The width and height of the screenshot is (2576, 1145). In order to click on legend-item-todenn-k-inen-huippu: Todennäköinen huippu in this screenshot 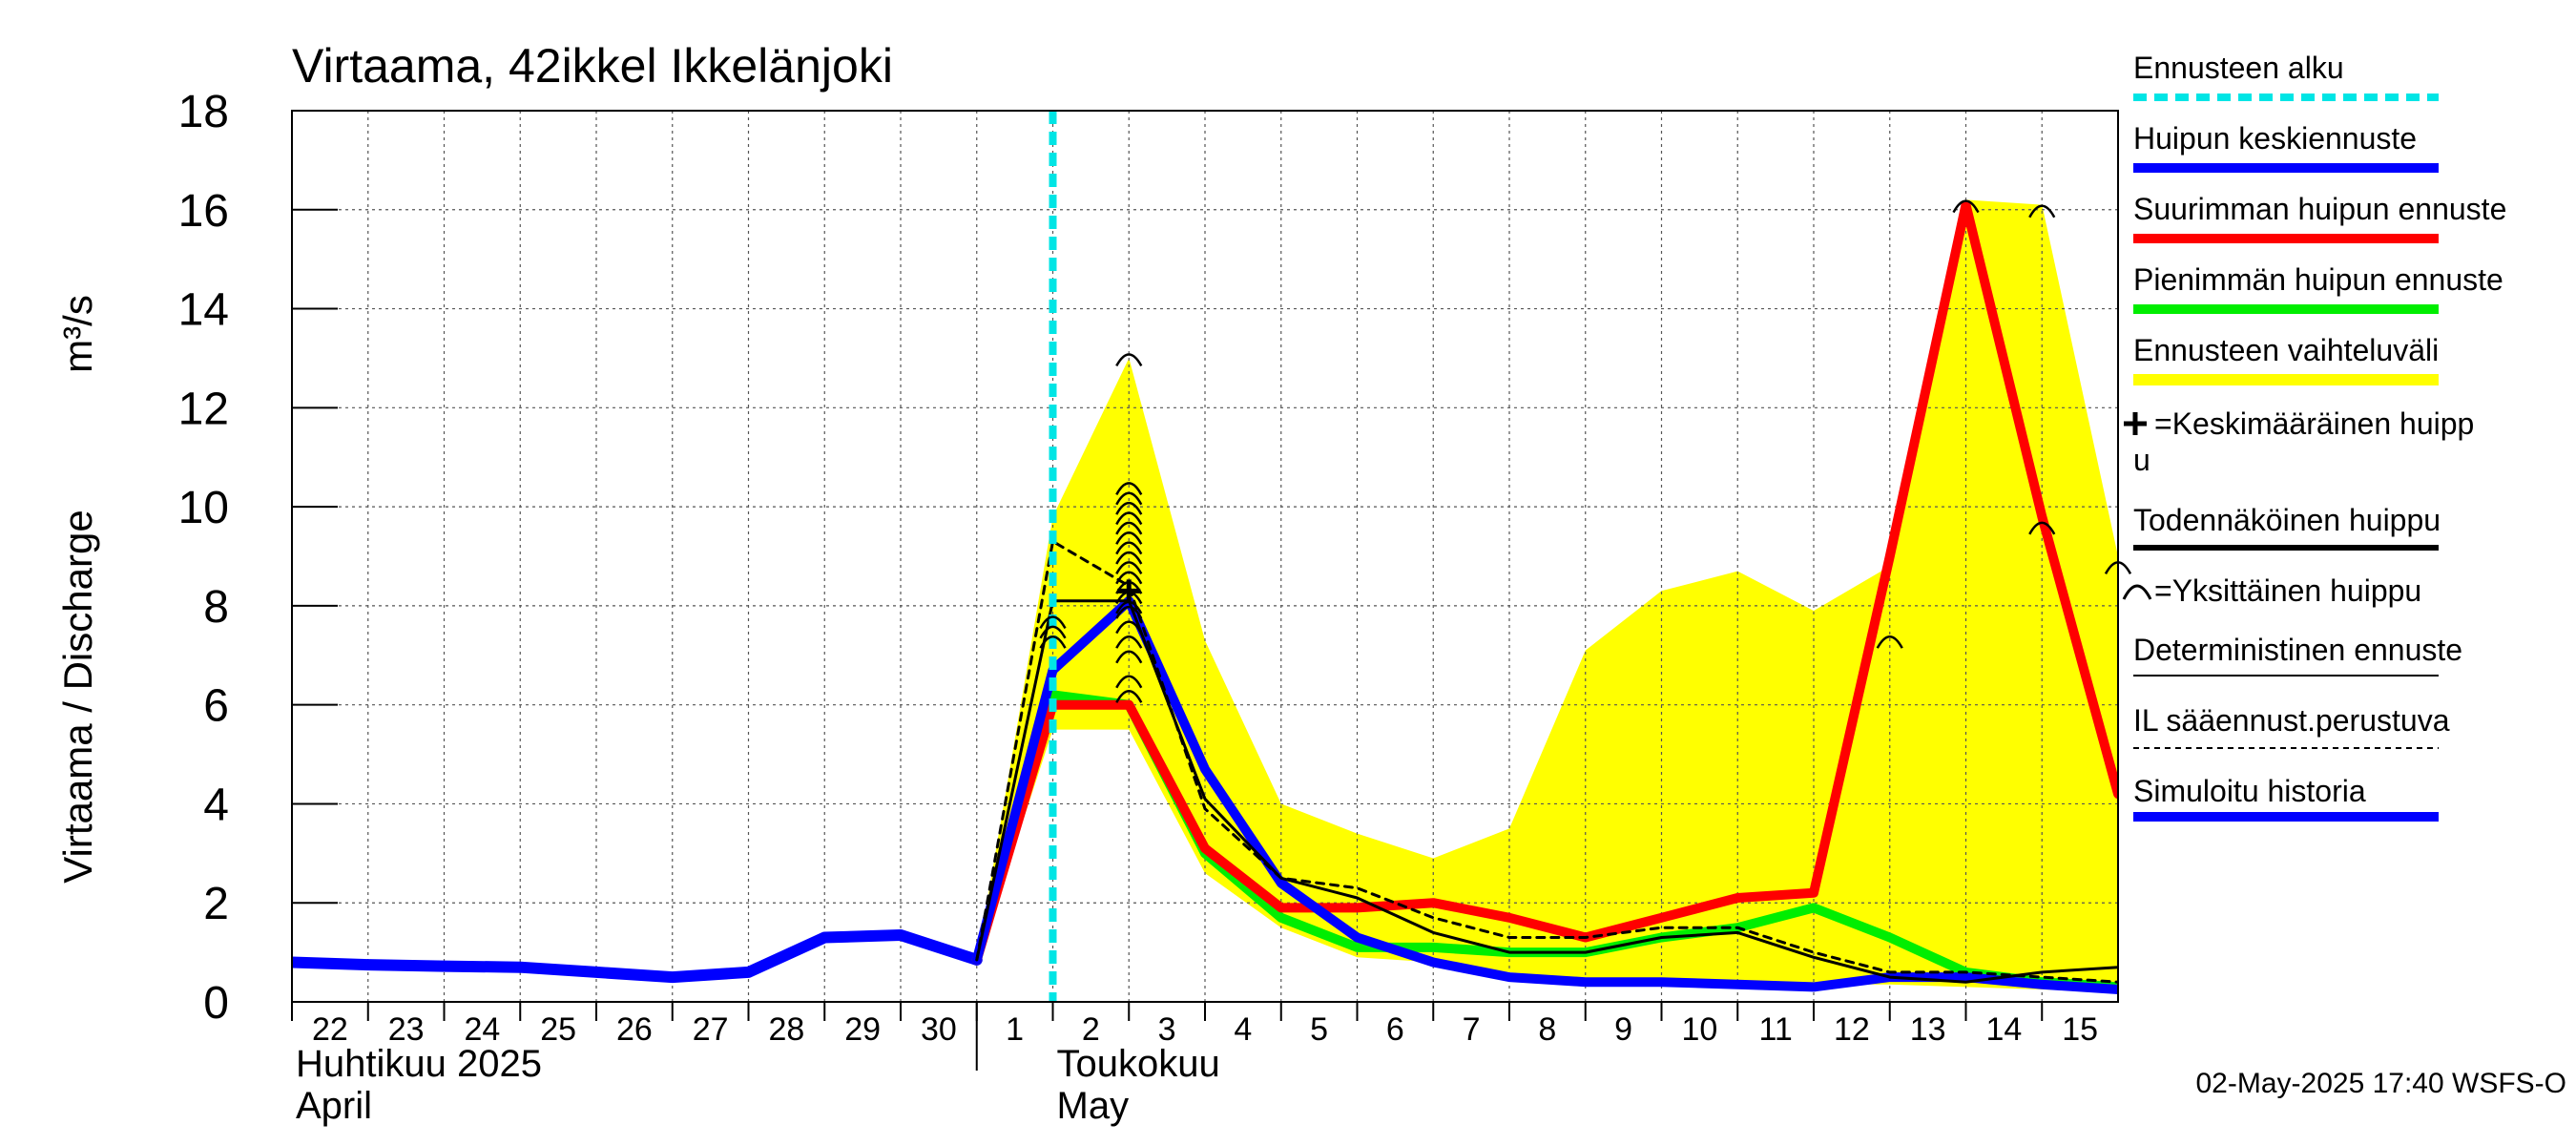, I will do `click(2287, 527)`.